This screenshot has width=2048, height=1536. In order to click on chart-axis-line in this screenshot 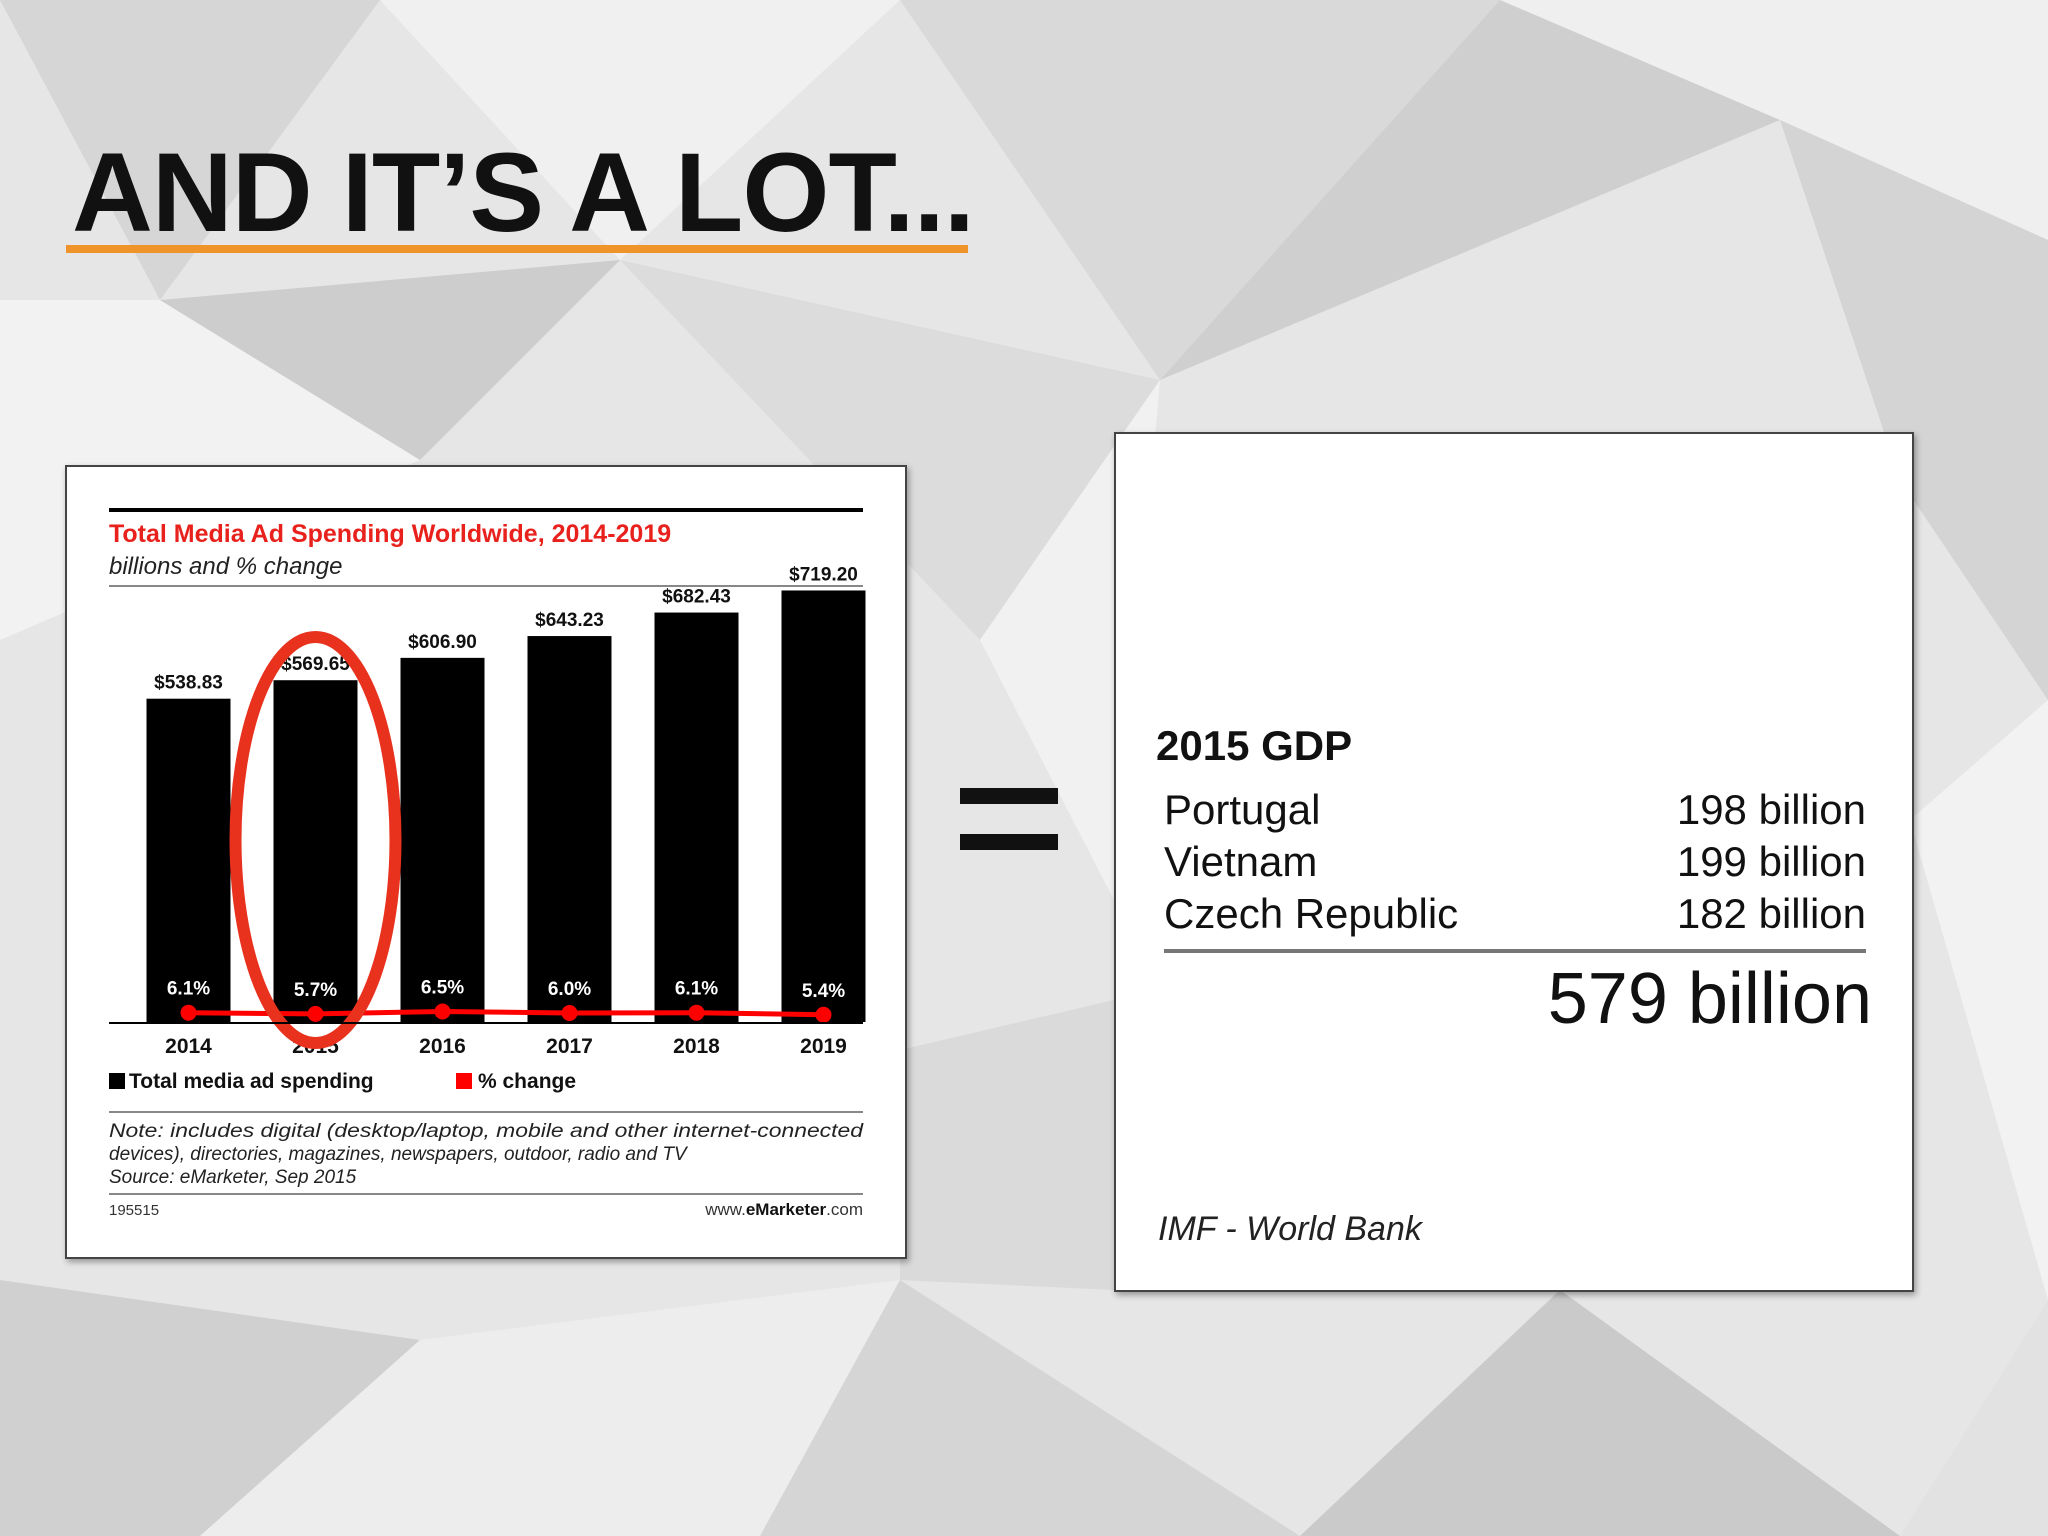, I will do `click(486, 1023)`.